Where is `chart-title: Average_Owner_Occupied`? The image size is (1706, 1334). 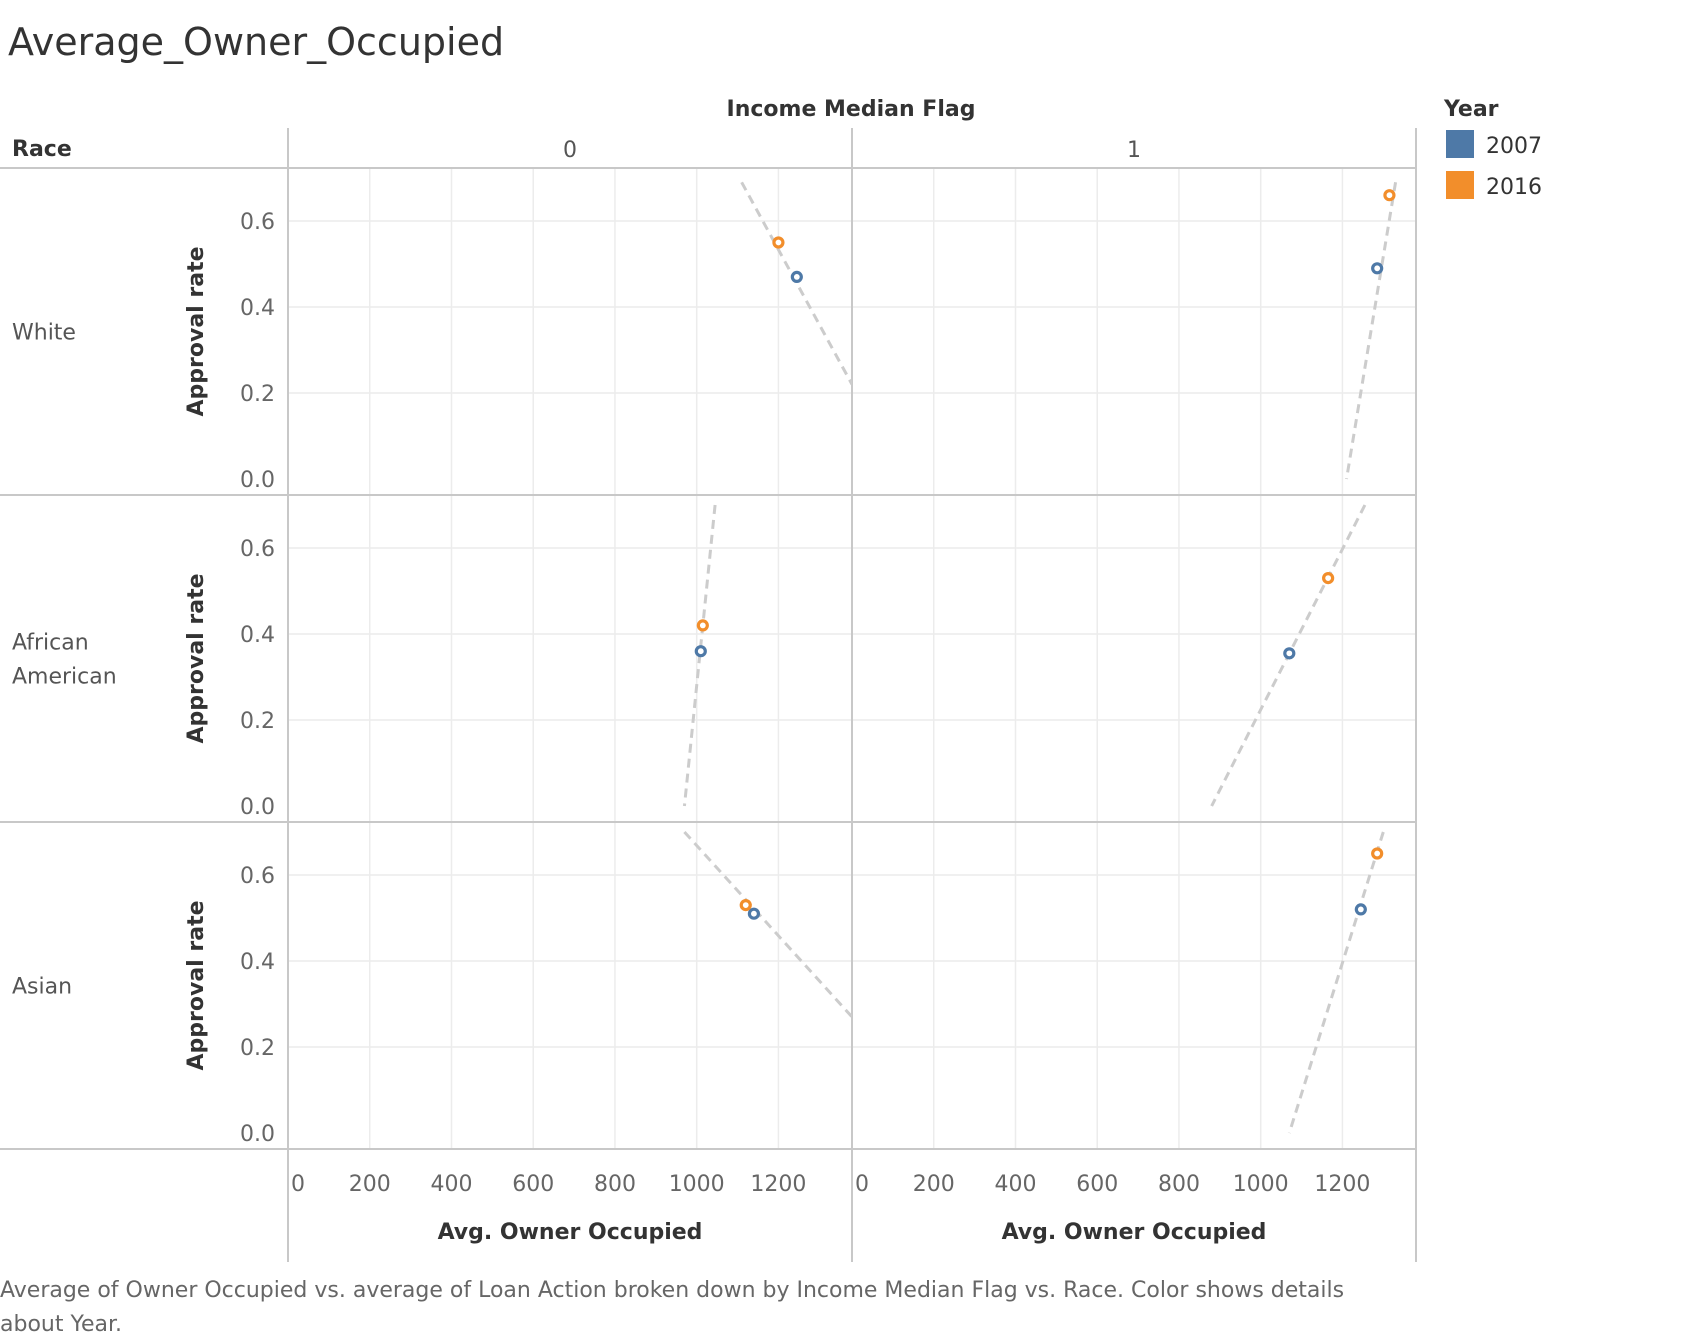
chart-title: Average_Owner_Occupied is located at coordinates (256, 42).